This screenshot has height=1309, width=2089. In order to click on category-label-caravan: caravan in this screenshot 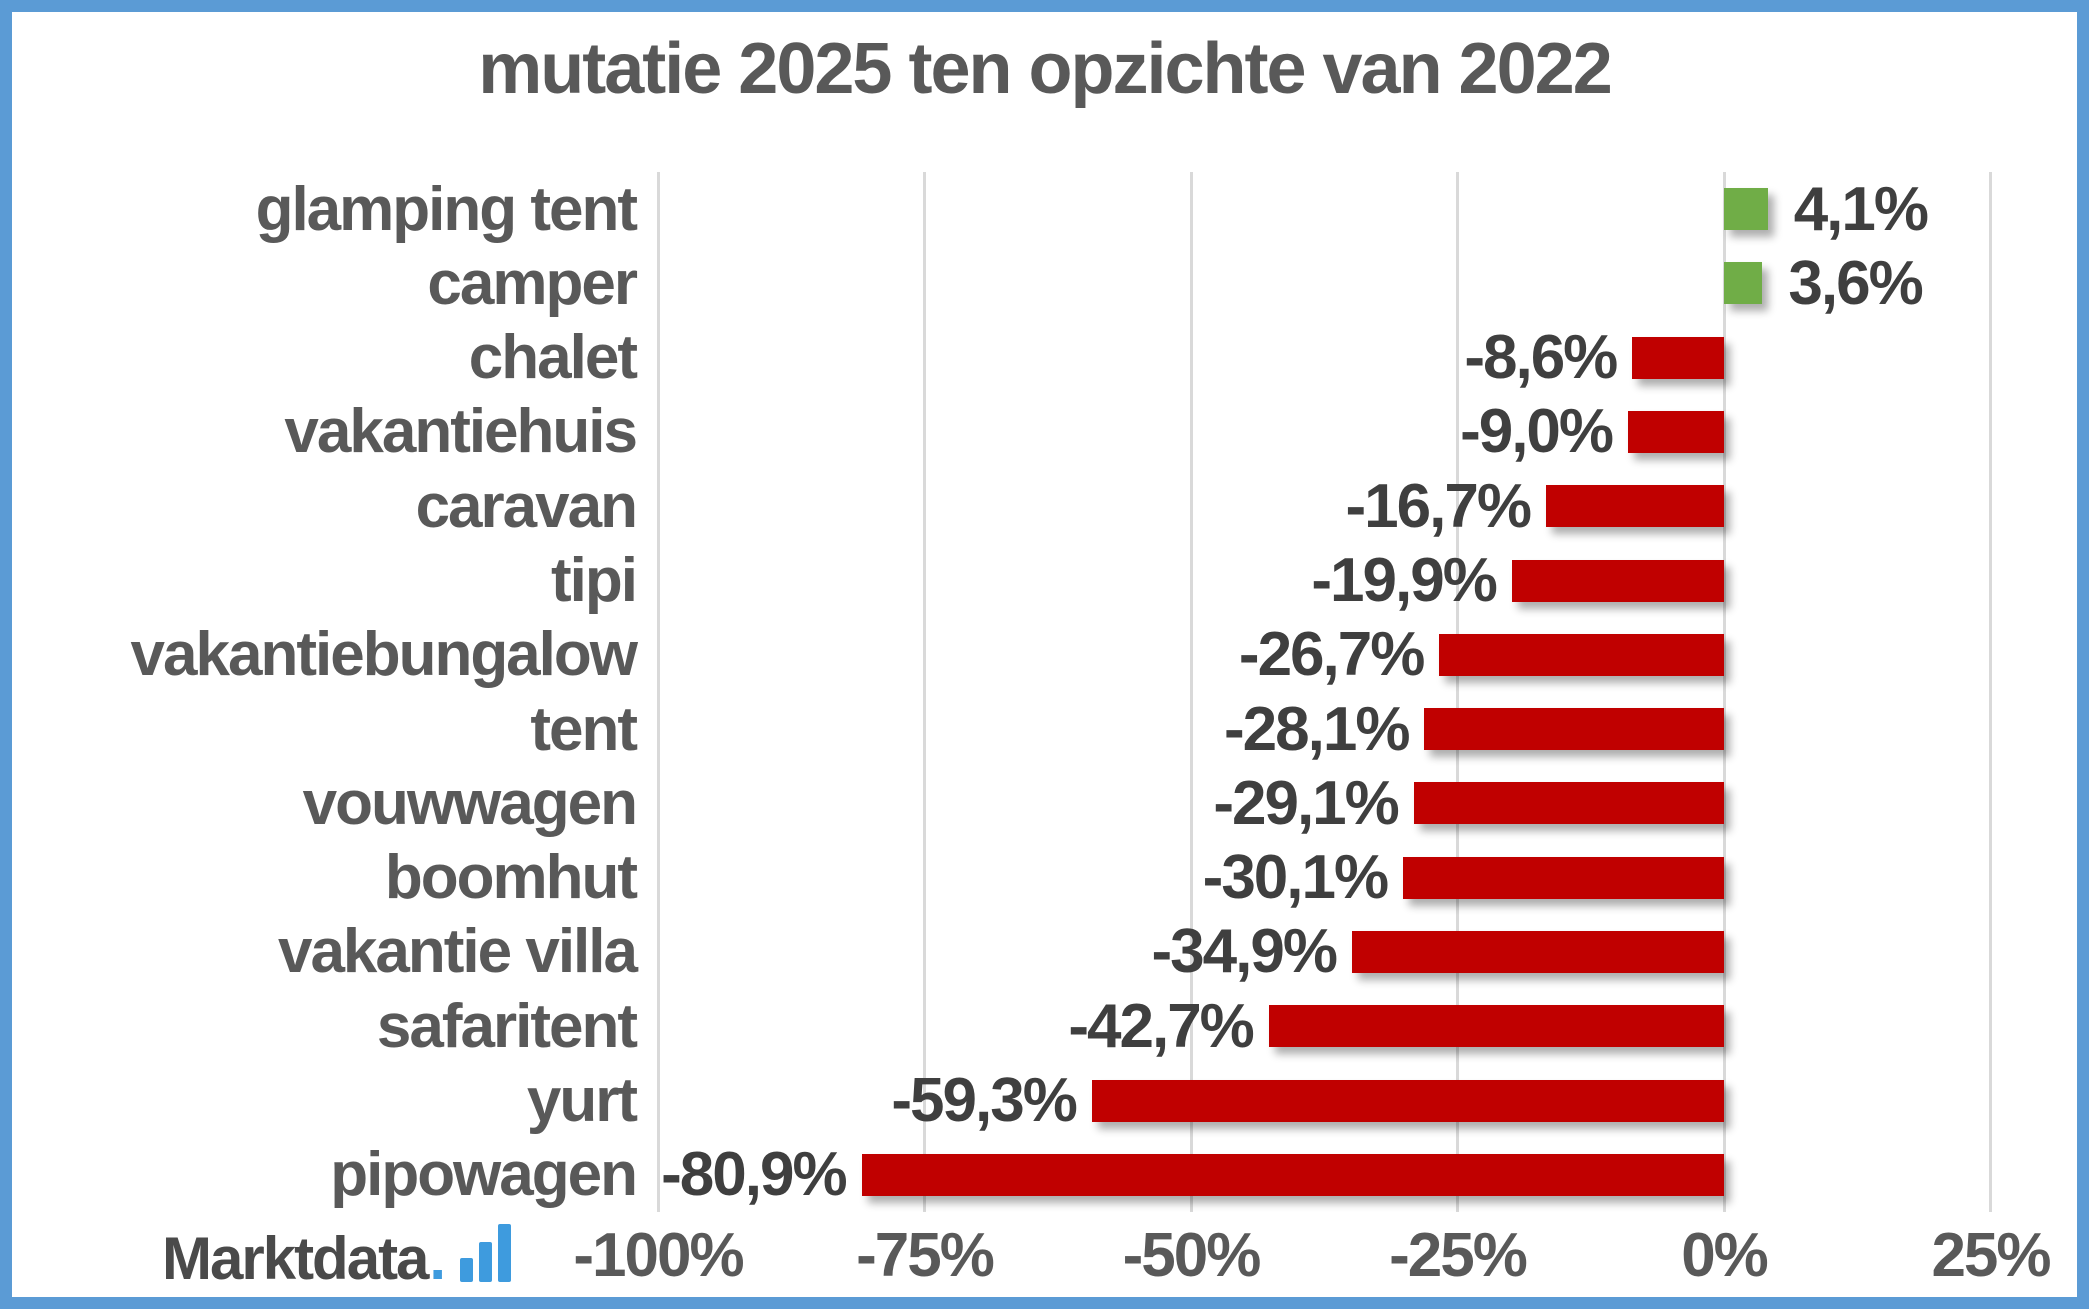, I will do `click(526, 506)`.